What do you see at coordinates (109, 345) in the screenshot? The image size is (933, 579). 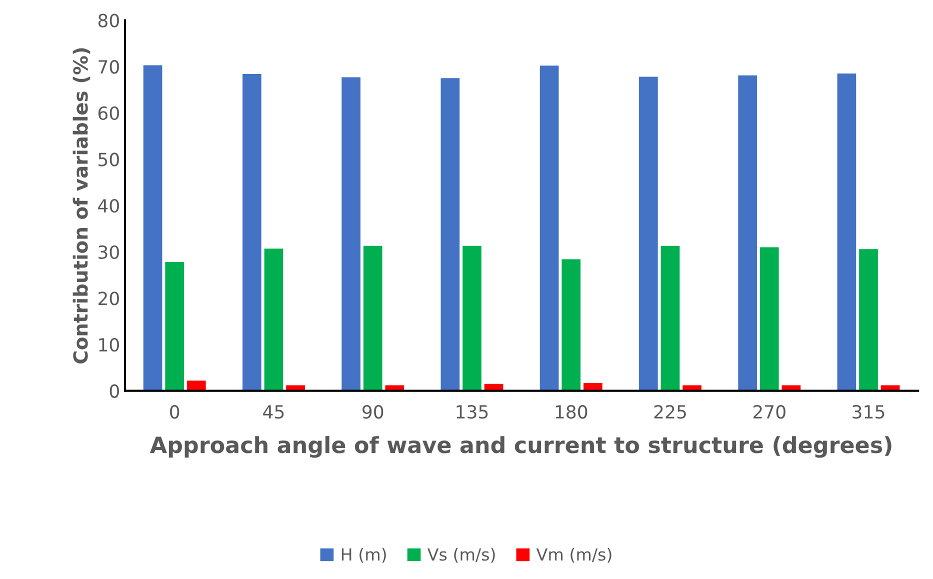 I see `y-tick-label: 10` at bounding box center [109, 345].